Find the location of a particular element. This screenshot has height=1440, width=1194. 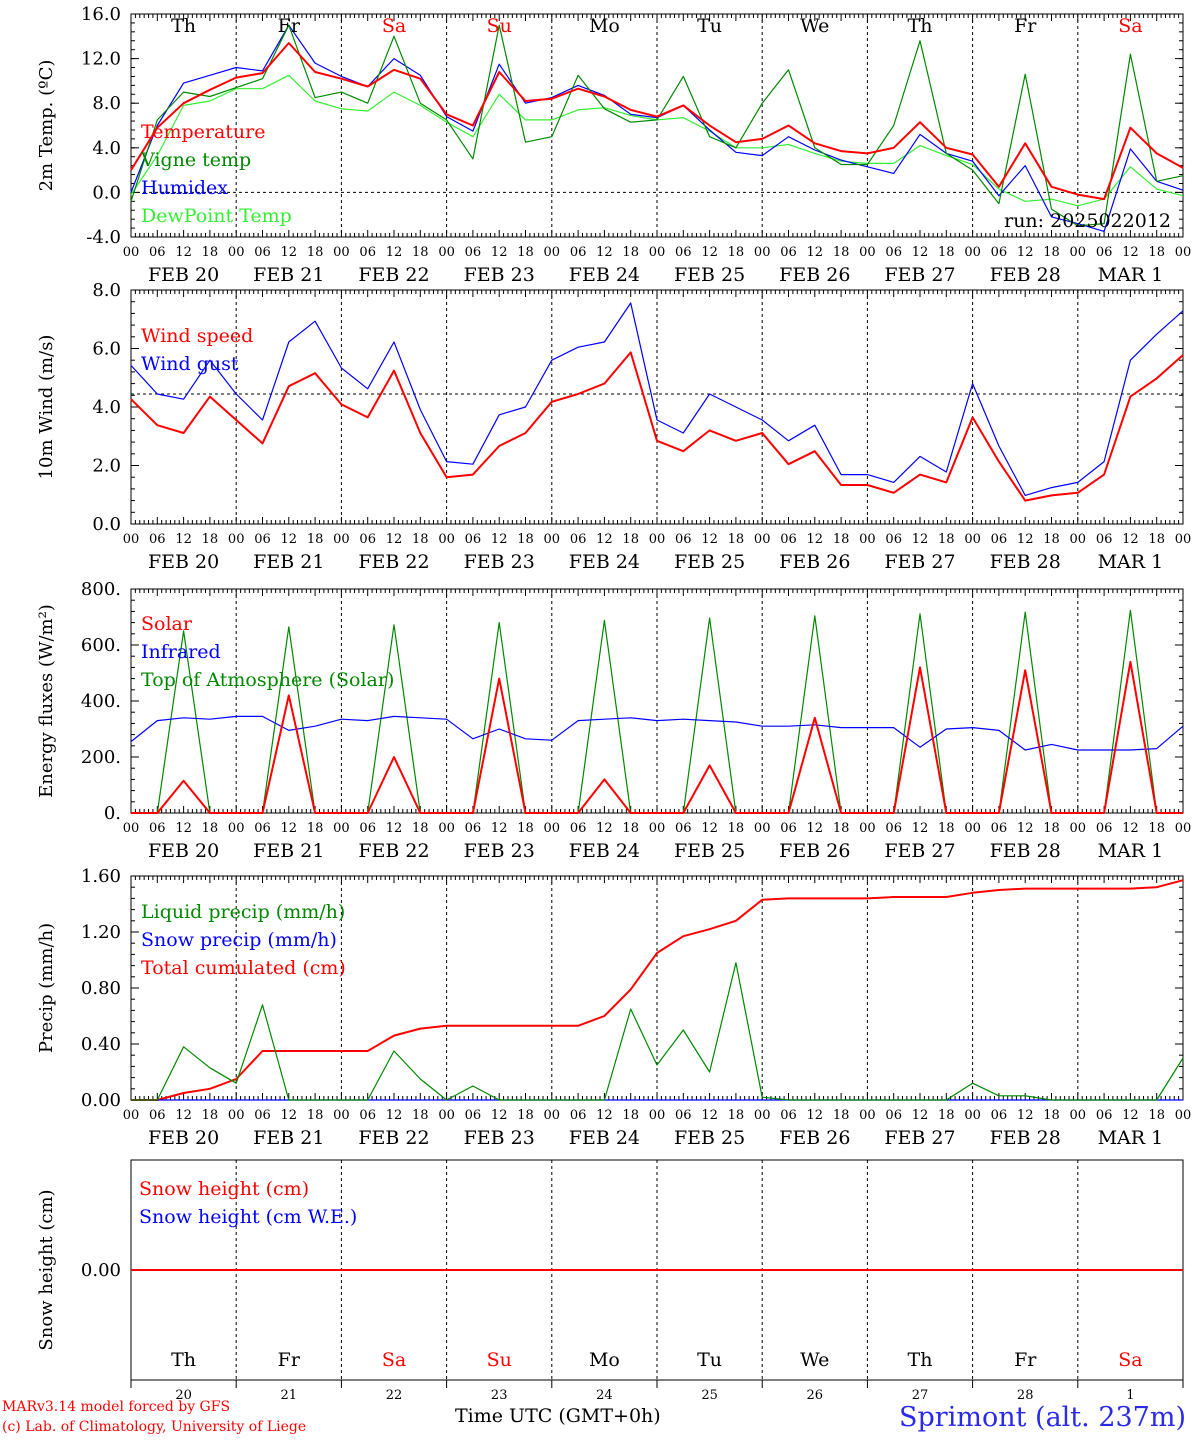

y-axis-title: Energy fluxes (W/m²) is located at coordinates (46, 701).